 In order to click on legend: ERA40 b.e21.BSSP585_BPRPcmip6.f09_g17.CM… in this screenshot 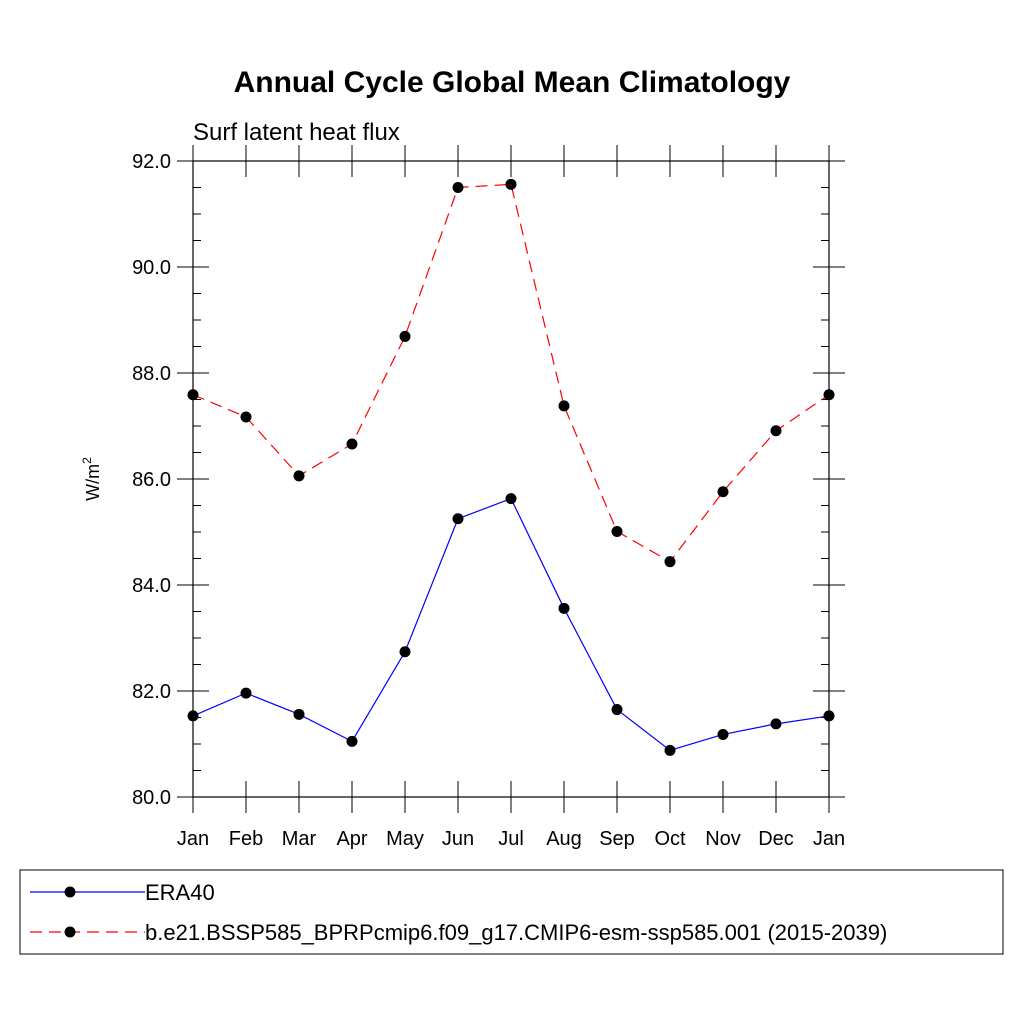, I will do `click(458, 912)`.